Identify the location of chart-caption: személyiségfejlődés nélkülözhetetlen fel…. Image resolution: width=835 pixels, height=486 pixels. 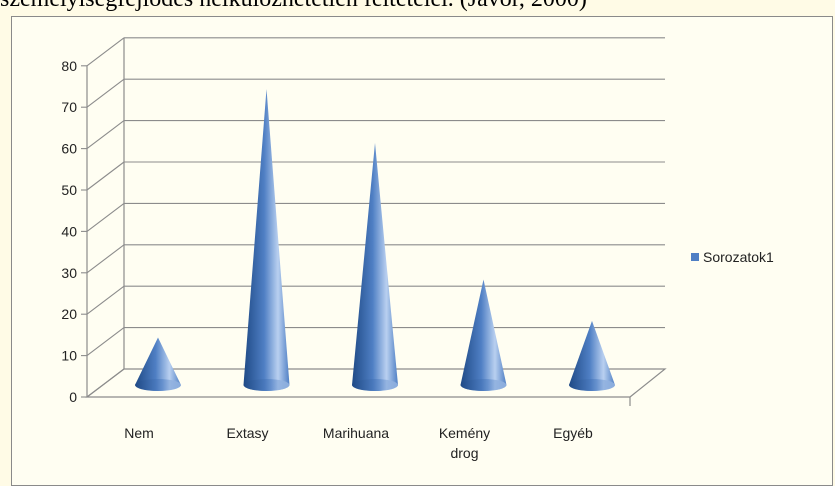
(293, 6).